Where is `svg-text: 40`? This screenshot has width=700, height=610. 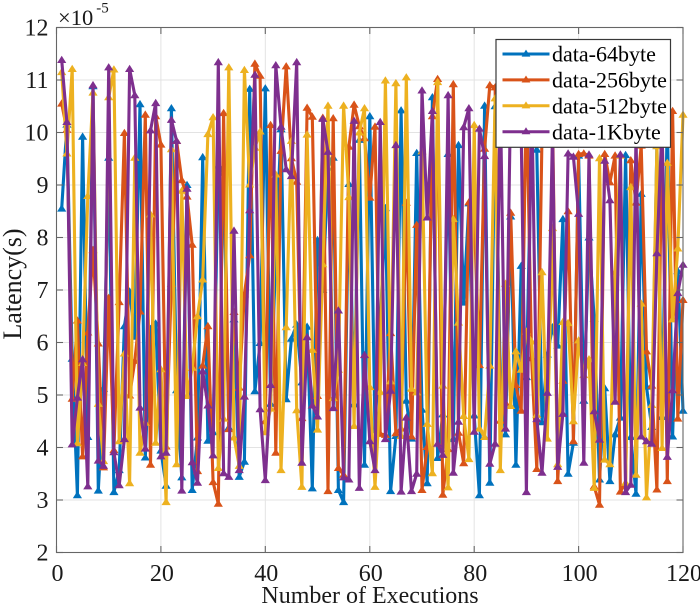 svg-text: 40 is located at coordinates (266, 574).